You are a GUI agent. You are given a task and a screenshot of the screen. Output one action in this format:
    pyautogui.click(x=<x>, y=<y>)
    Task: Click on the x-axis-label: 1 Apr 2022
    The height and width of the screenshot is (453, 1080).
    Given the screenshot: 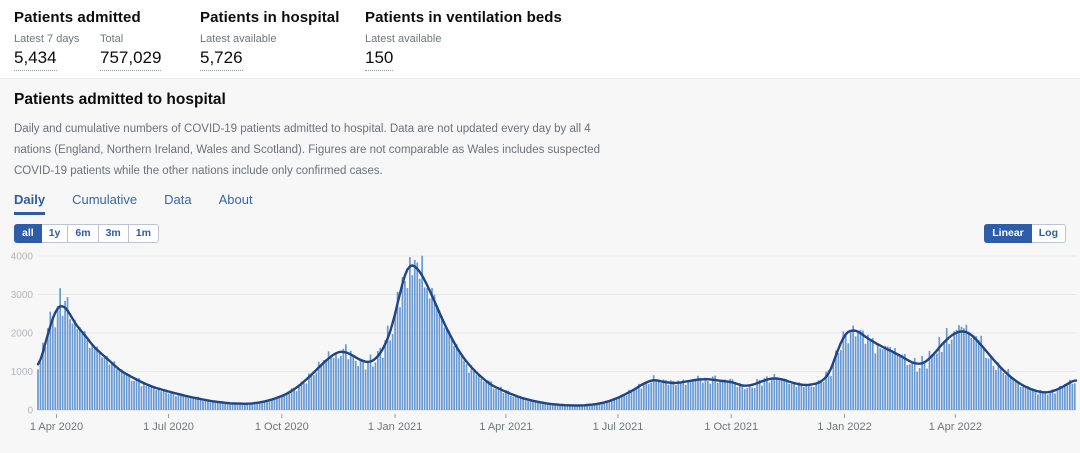 What is the action you would take?
    pyautogui.click(x=955, y=427)
    